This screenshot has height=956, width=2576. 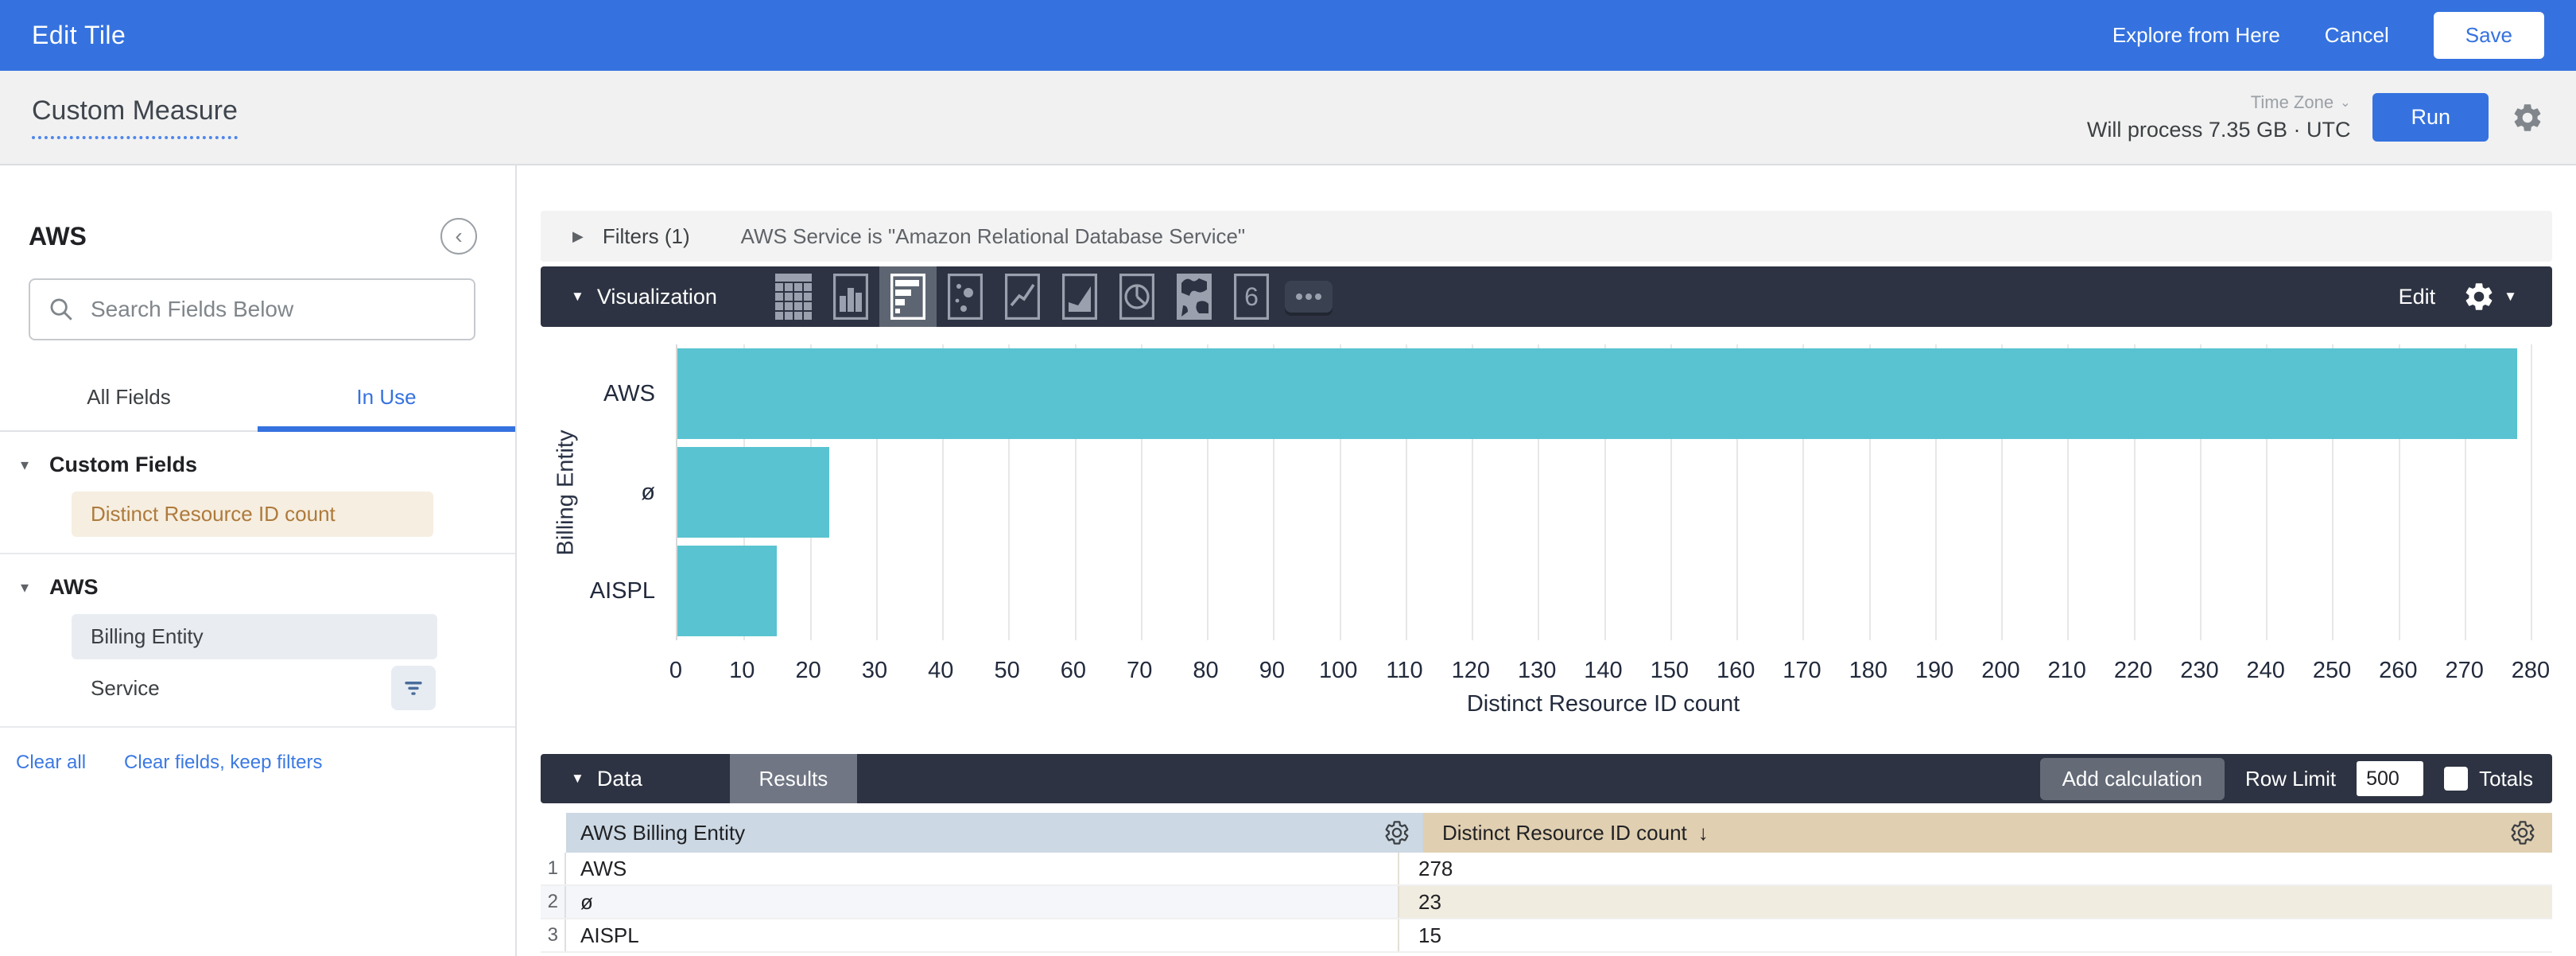 I want to click on collapse-sidebar-button: ‹, so click(x=459, y=236).